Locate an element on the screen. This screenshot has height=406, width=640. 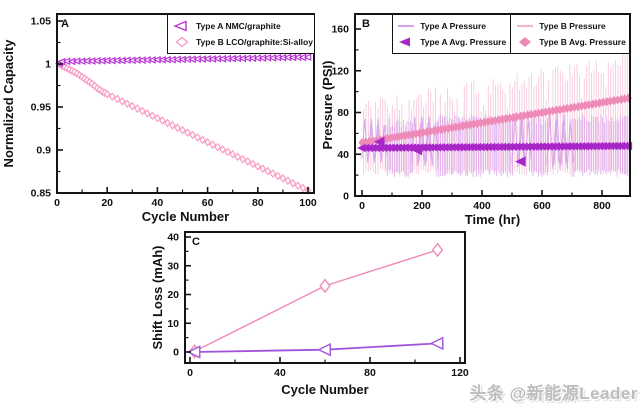
legend-label: Type A Avg. Pressure is located at coordinates (463, 42).